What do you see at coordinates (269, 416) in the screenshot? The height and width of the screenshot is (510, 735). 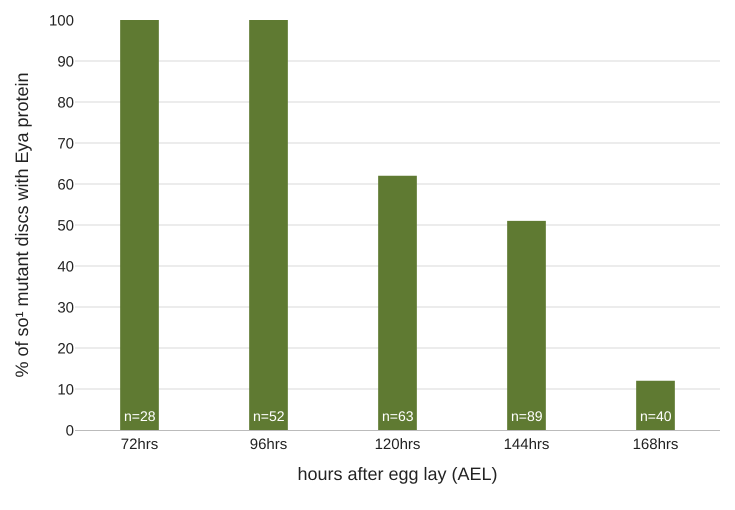 I see `annotation: n=52` at bounding box center [269, 416].